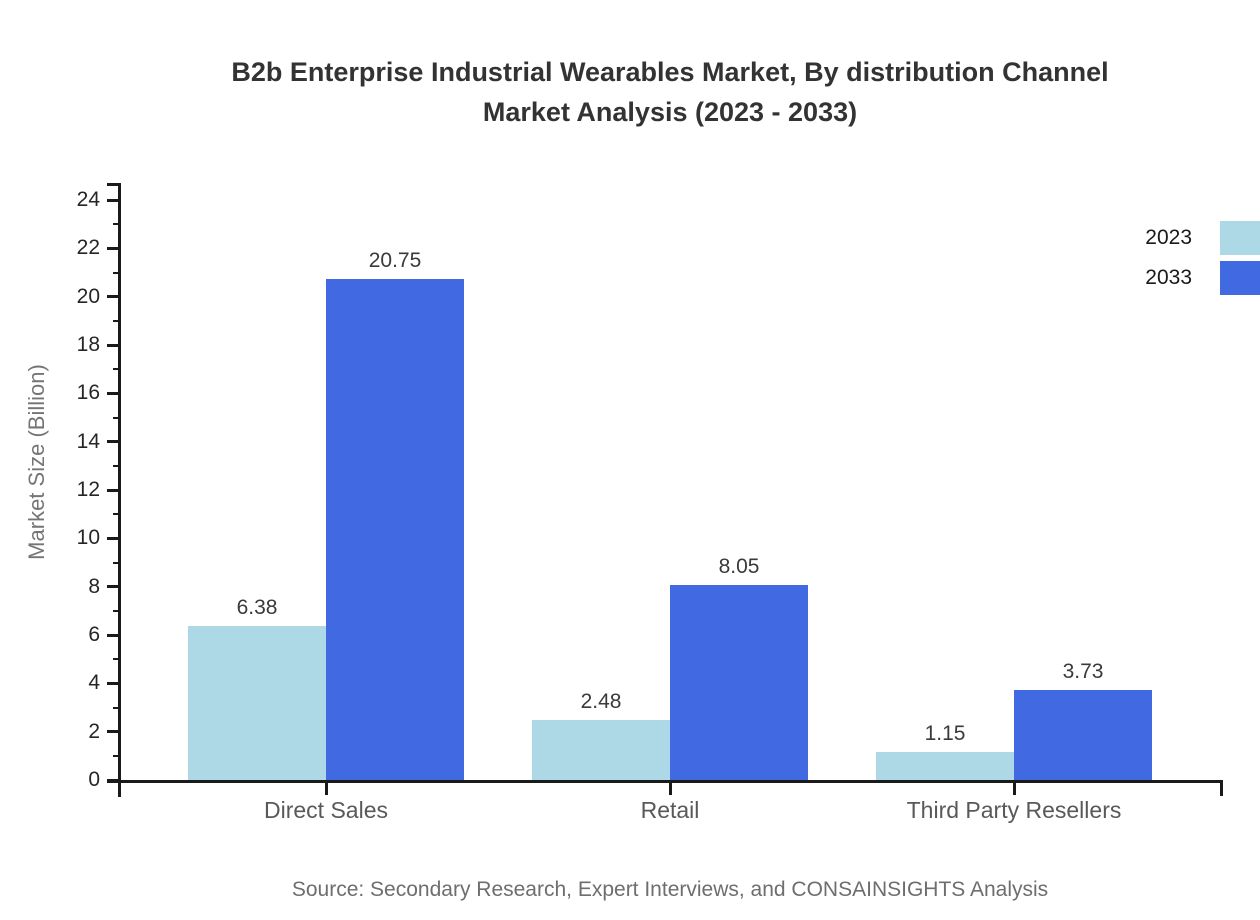 The width and height of the screenshot is (1260, 920). I want to click on legend-item-2023: 2023, so click(1202, 238).